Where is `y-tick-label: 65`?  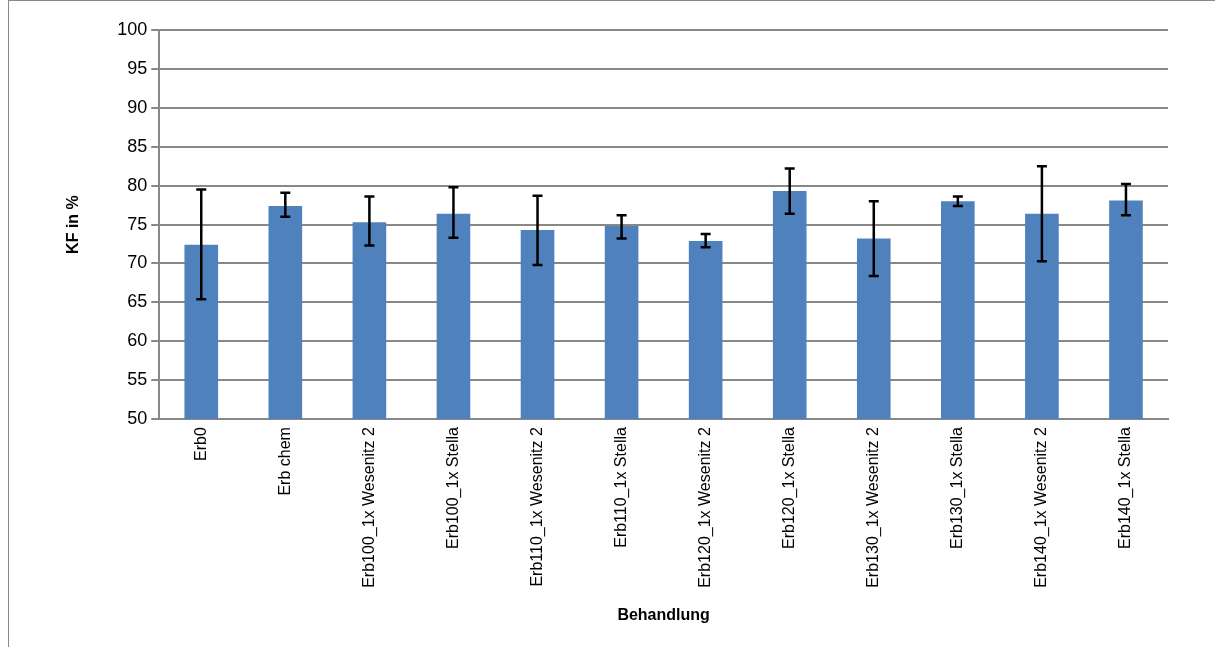 y-tick-label: 65 is located at coordinates (137, 301).